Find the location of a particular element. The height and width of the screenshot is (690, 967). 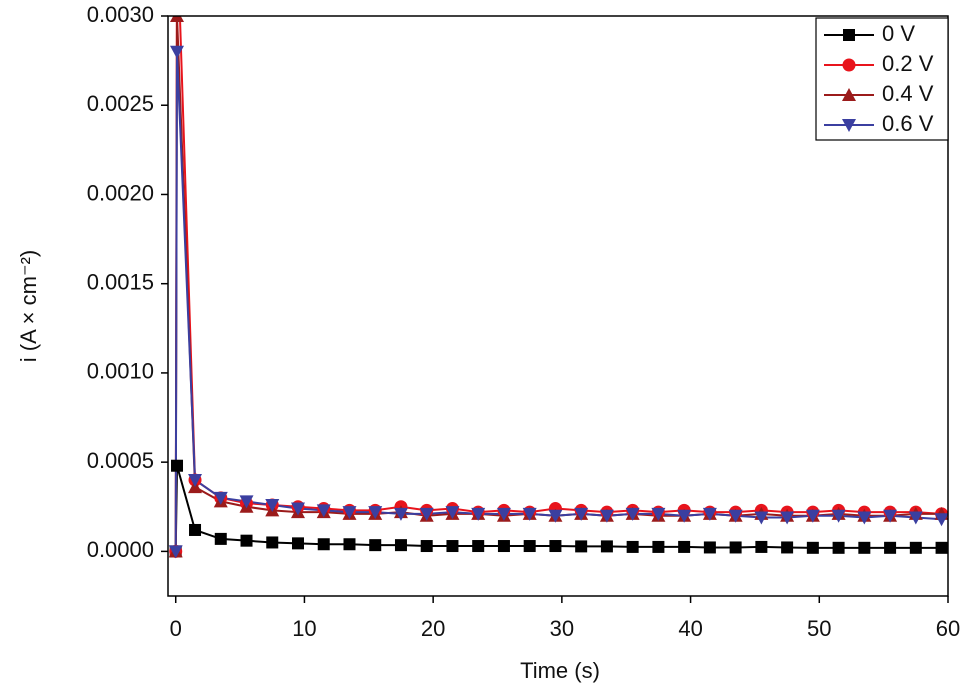

x-tick-label: 0 is located at coordinates (176, 628).